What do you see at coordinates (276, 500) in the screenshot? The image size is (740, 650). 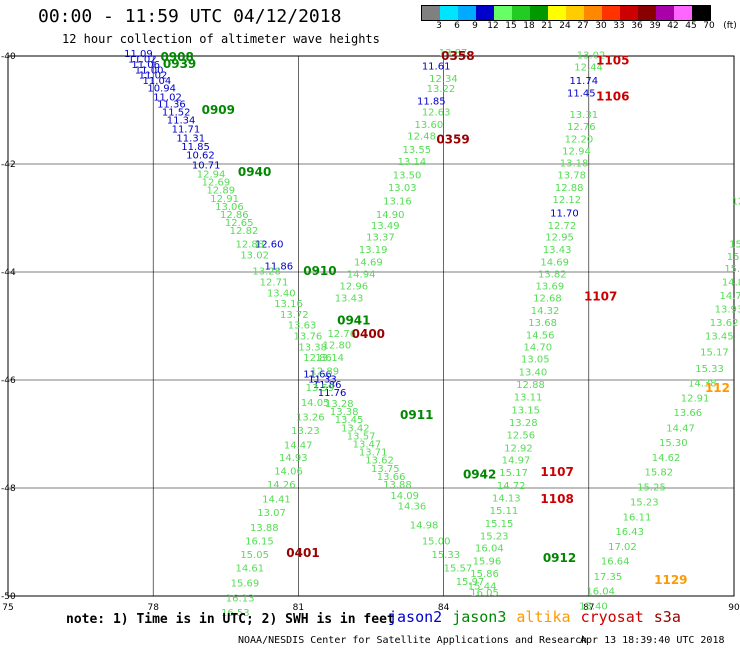 I see `wave-height-label: 14.41` at bounding box center [276, 500].